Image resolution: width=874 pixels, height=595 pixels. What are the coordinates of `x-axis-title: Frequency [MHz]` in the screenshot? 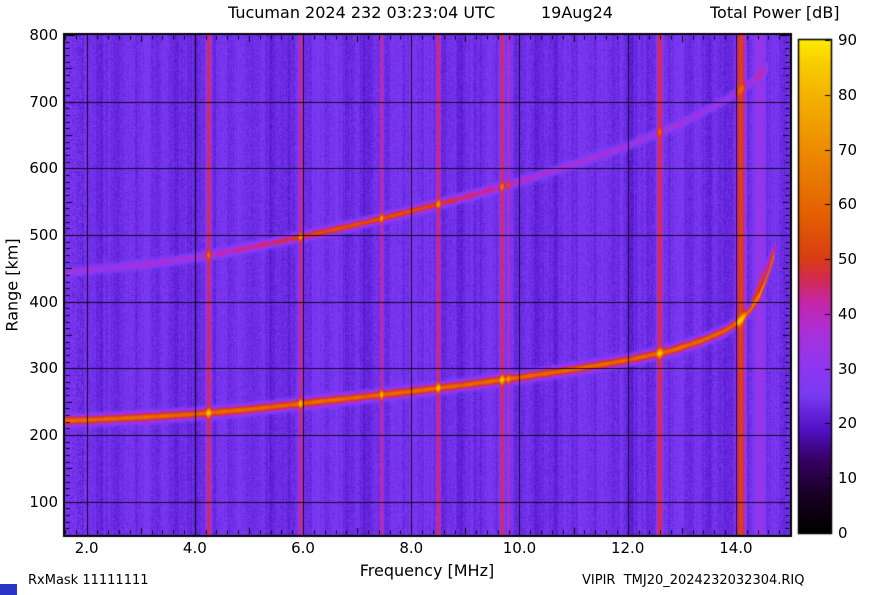 It's located at (427, 570).